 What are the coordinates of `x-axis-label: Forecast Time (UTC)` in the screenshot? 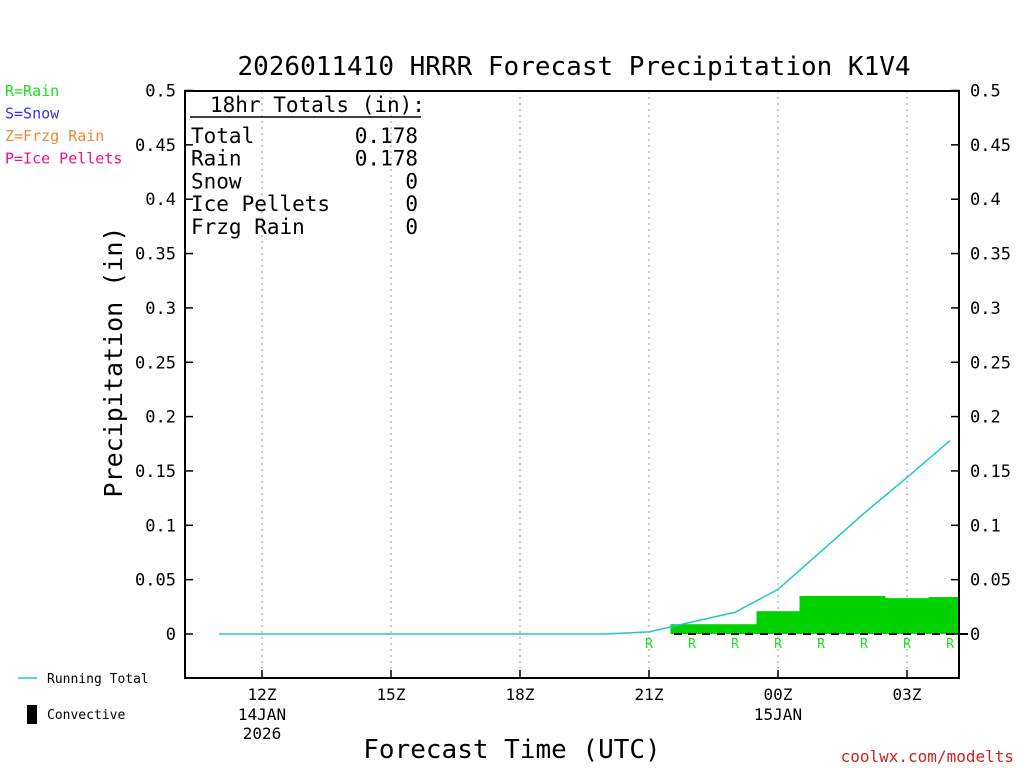 It's located at (511, 750).